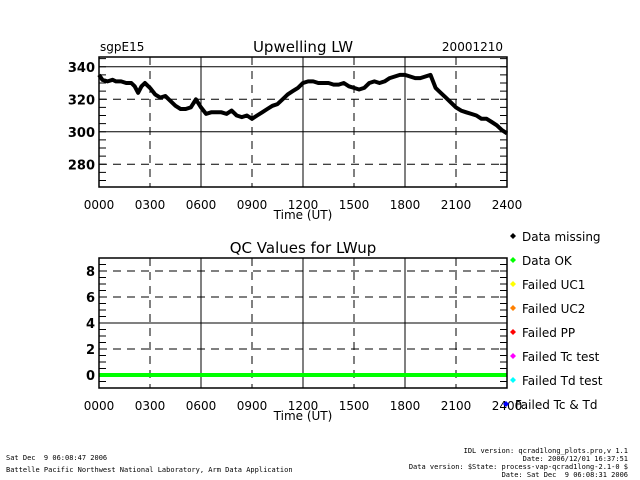 The height and width of the screenshot is (480, 640). What do you see at coordinates (303, 416) in the screenshot?
I see `bottom-x-axis-label: Time (UT)` at bounding box center [303, 416].